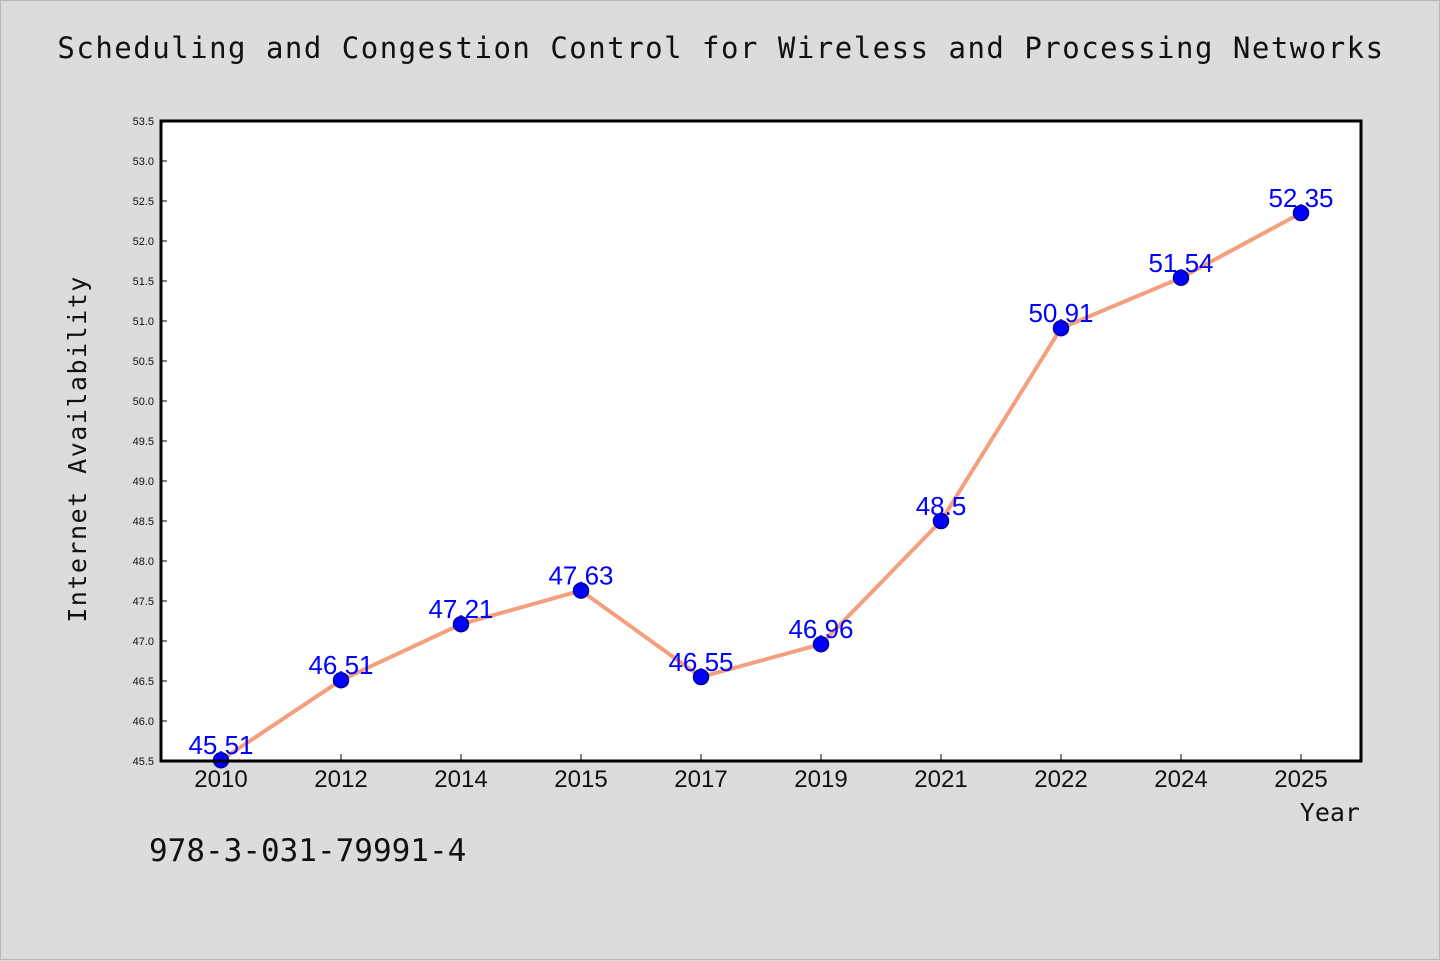 Image resolution: width=1440 pixels, height=961 pixels. I want to click on x-tick-label: 2021, so click(940, 779).